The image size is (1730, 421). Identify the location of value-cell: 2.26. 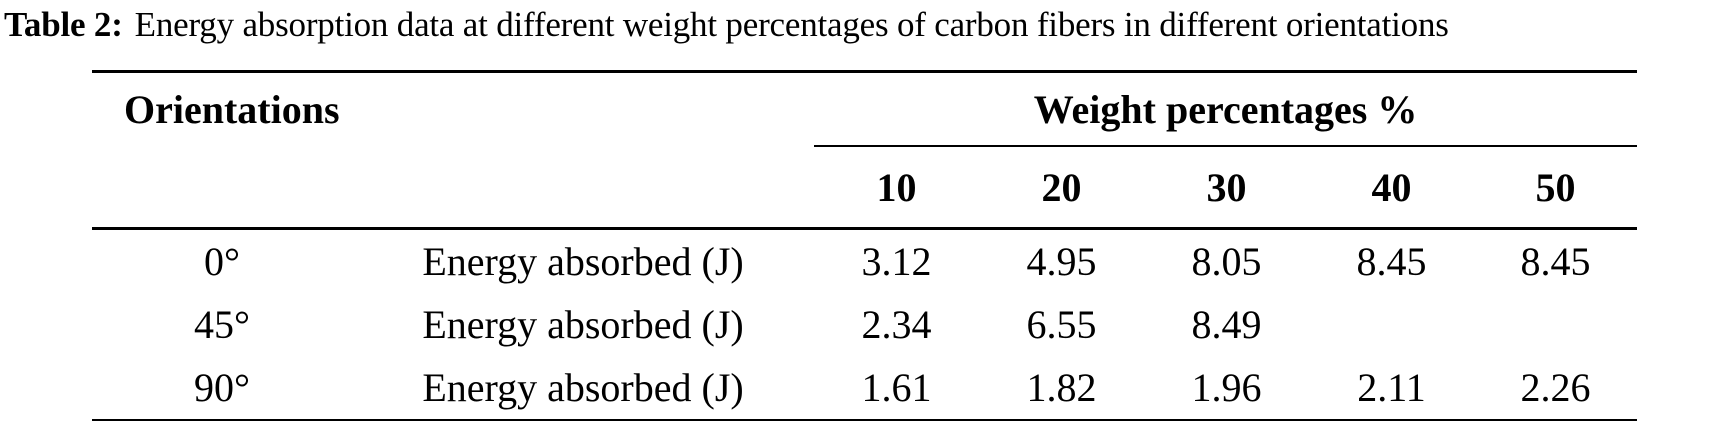
(1555, 387).